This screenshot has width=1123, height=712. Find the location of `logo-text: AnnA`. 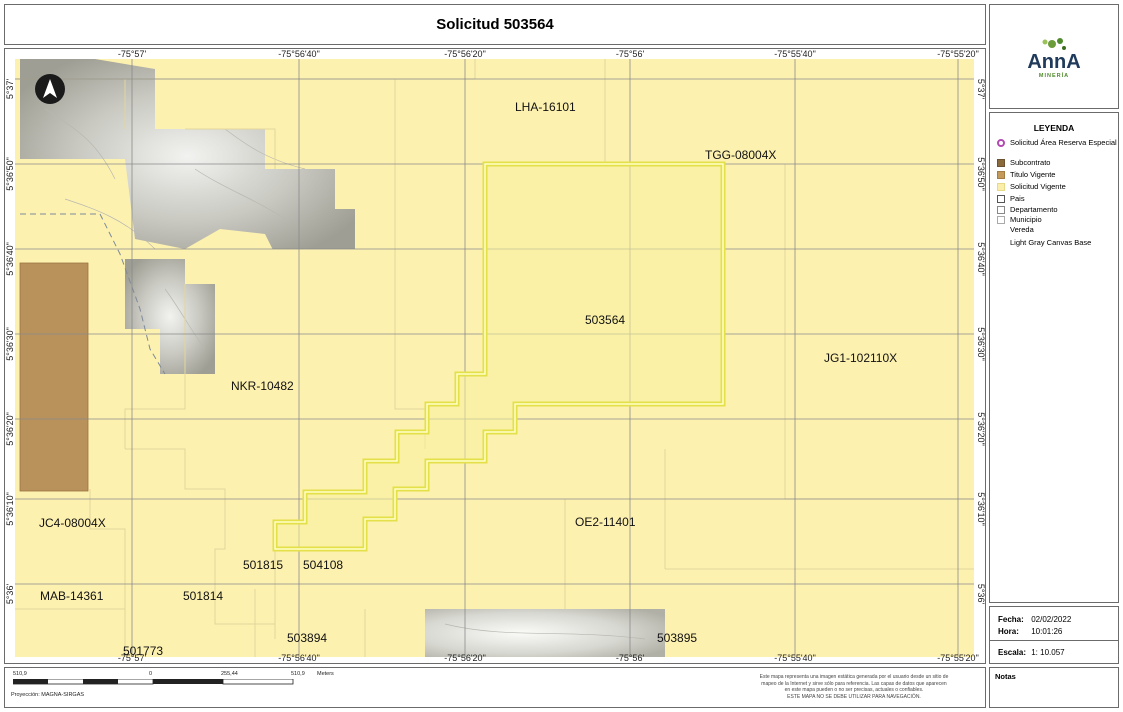

logo-text: AnnA is located at coordinates (1053, 62).